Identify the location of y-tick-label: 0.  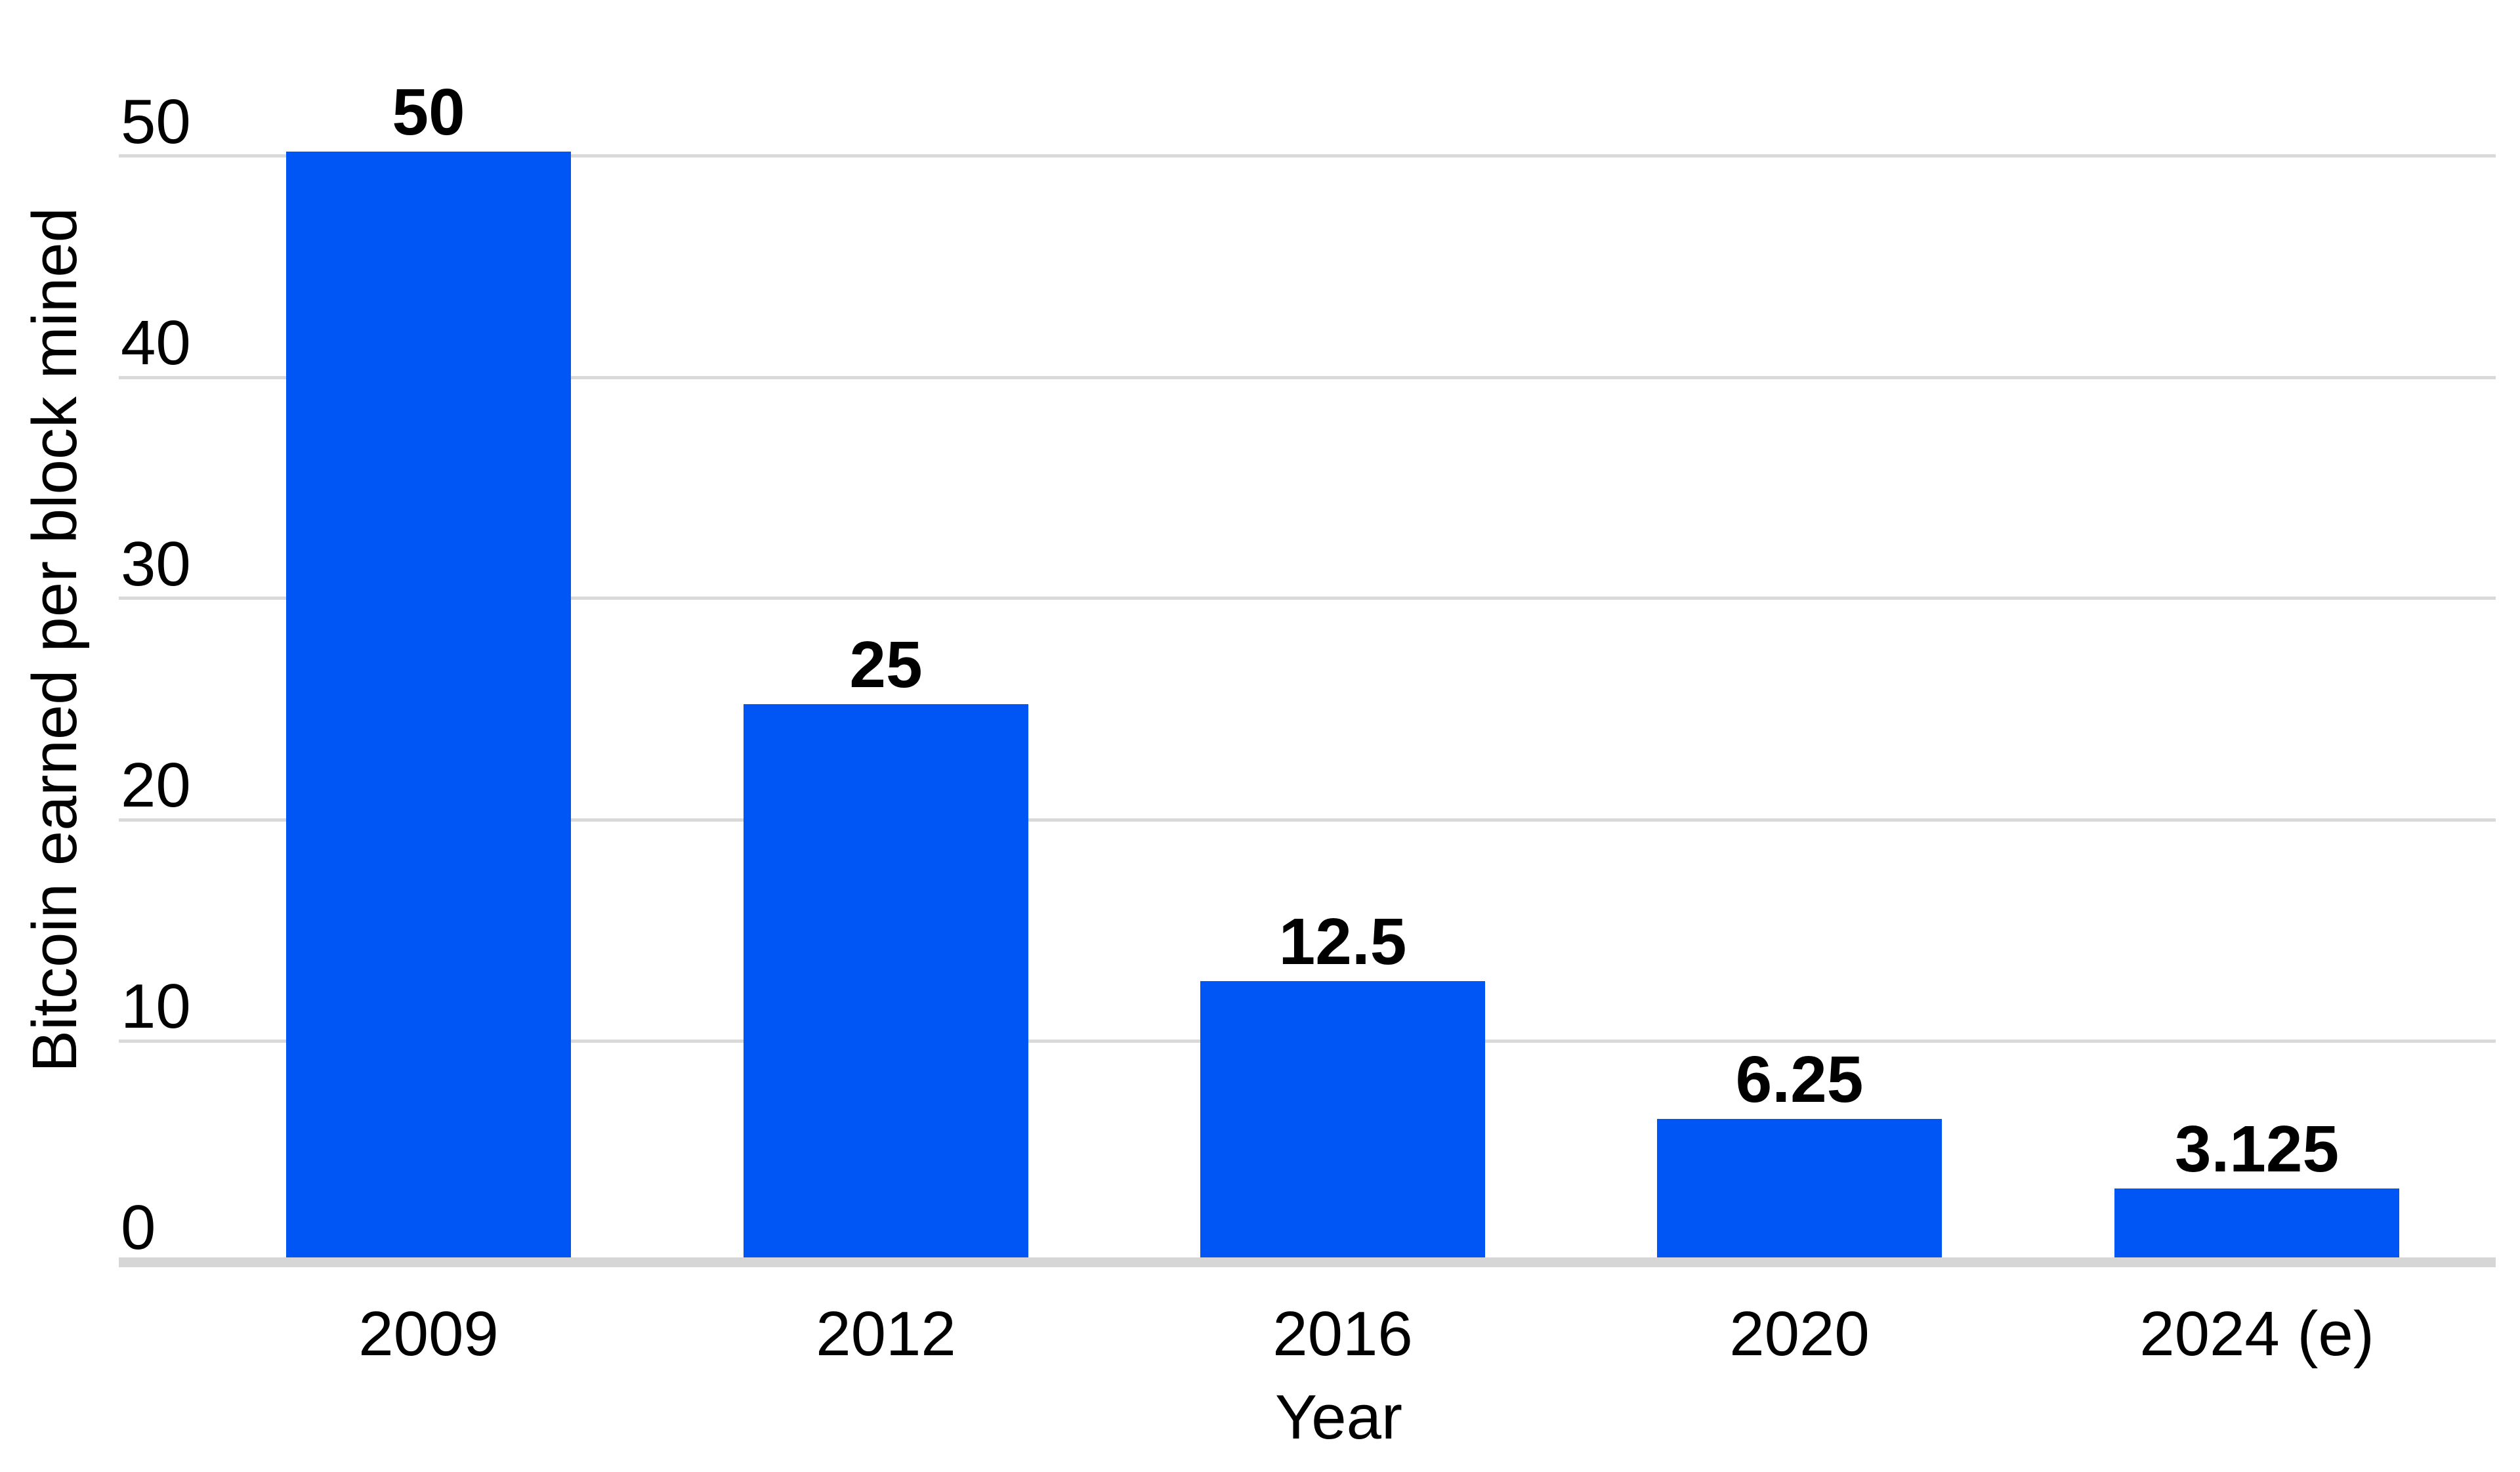
(138, 1227).